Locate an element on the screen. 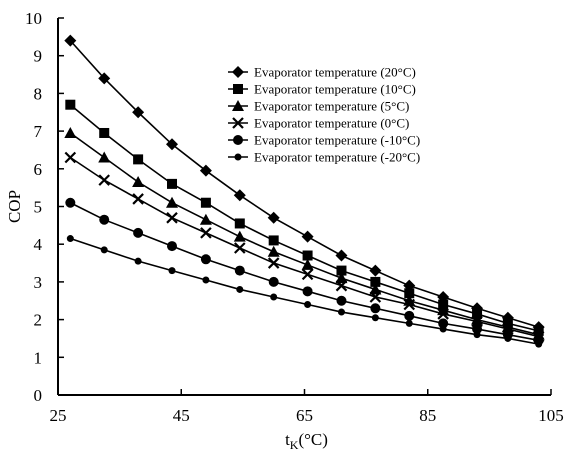 Image resolution: width=568 pixels, height=461 pixels. legend-item: Evaporator temperature (10°C) is located at coordinates (322, 89).